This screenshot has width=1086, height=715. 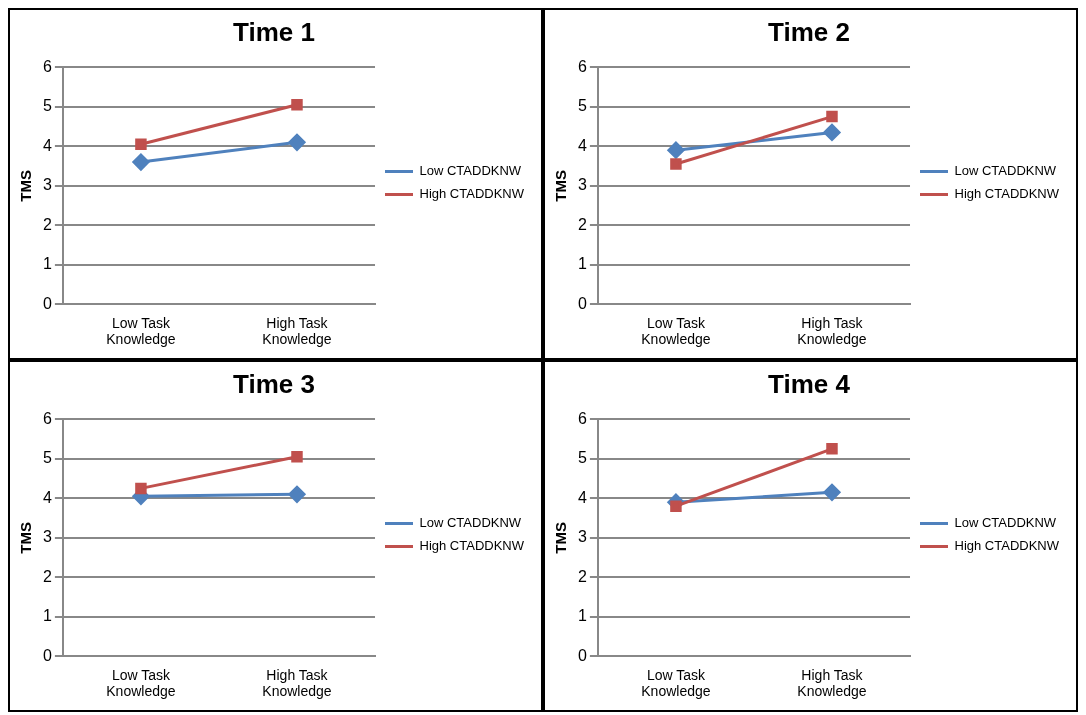 What do you see at coordinates (274, 383) in the screenshot?
I see `chart-title: Time 3` at bounding box center [274, 383].